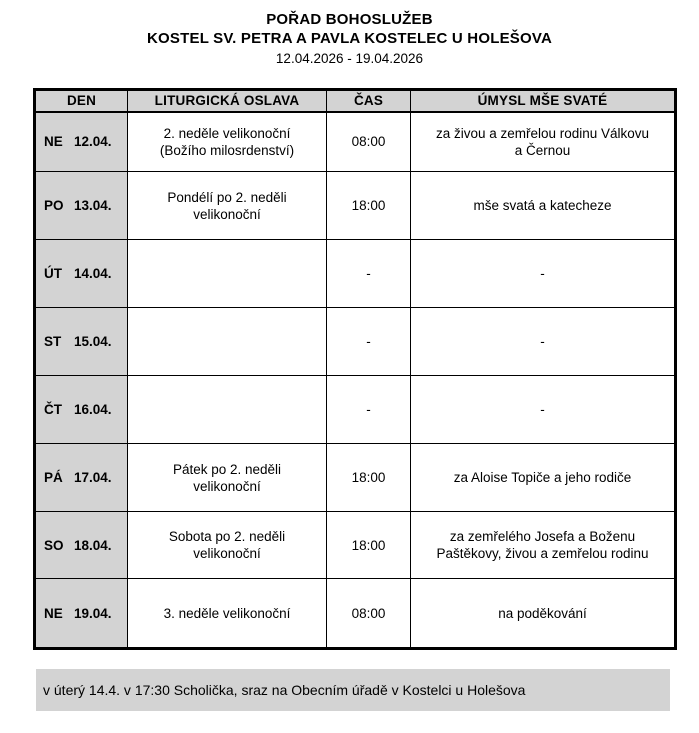 This screenshot has width=699, height=733. Describe the element at coordinates (227, 101) in the screenshot. I see `column-header-liturgicka-oslava: LITURGICKÁ OSLAVA` at that location.